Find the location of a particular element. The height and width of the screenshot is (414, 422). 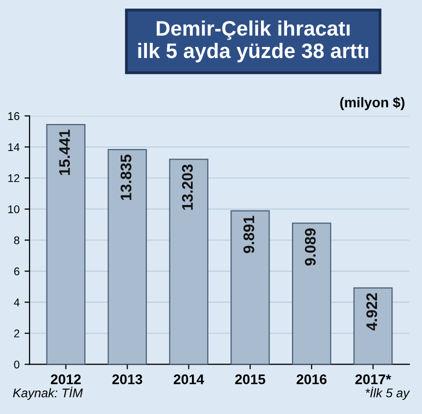

y-tick-label: 2 is located at coordinates (17, 334).